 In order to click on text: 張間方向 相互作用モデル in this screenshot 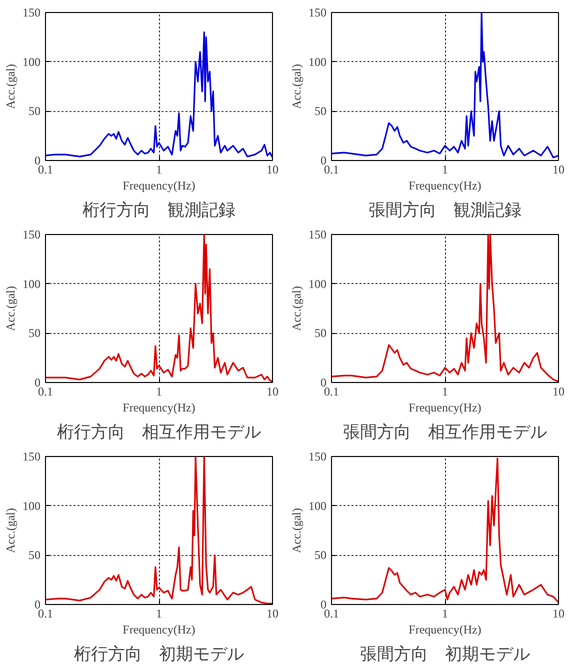, I will do `click(445, 432)`.